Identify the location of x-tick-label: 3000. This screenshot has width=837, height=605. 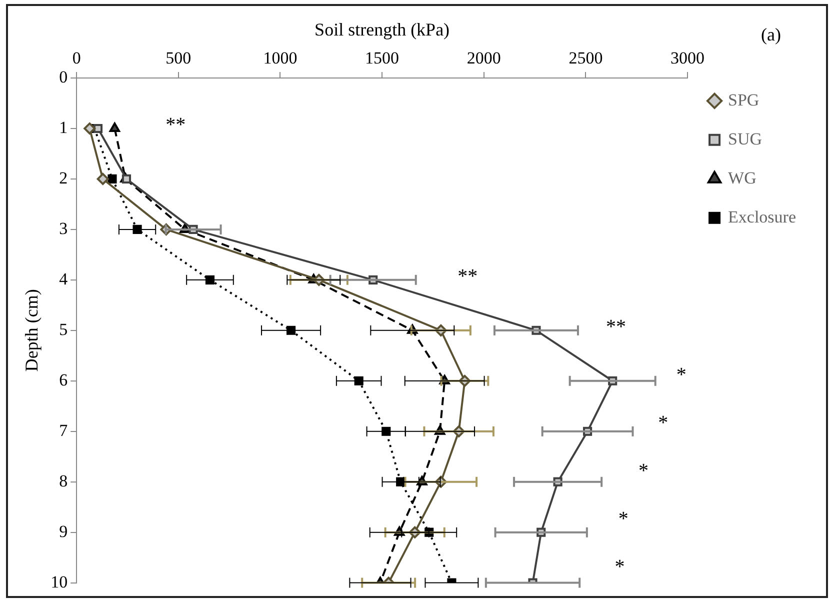
(687, 58).